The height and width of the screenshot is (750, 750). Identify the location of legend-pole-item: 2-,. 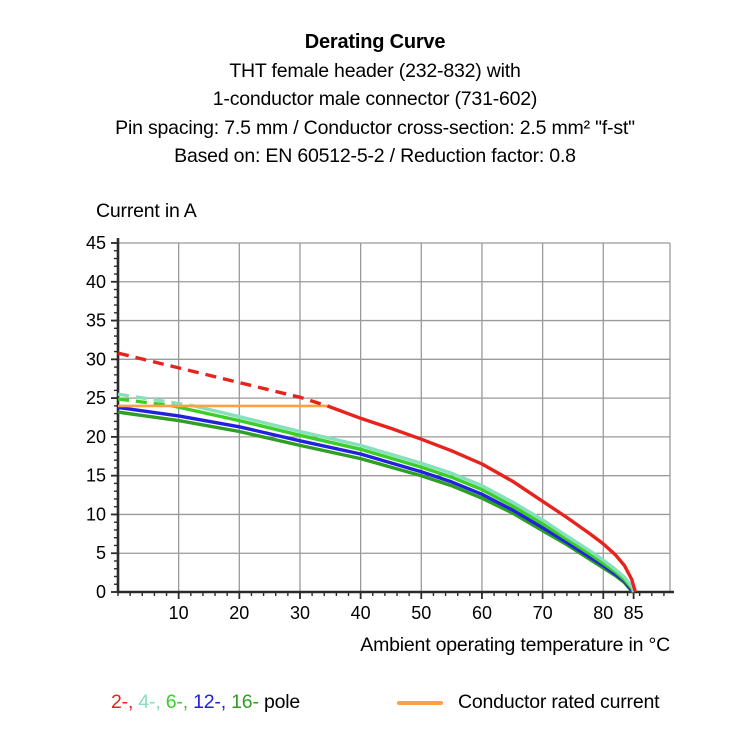
(125, 702).